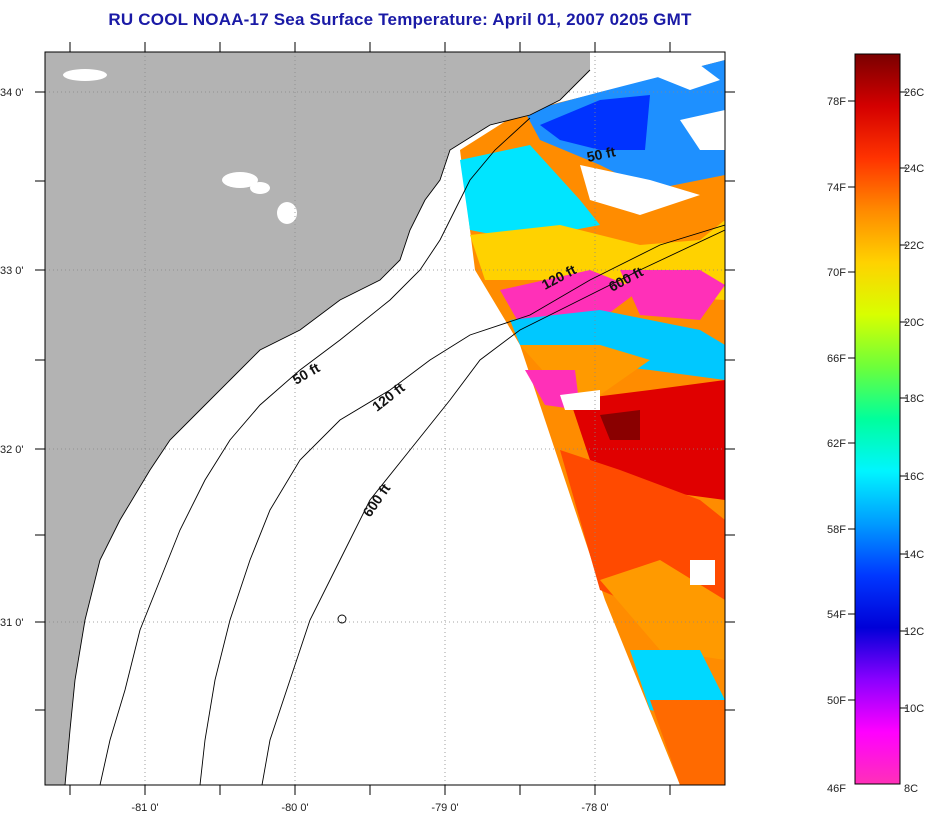  Describe the element at coordinates (836, 359) in the screenshot. I see `f-label-66: 66F` at that location.